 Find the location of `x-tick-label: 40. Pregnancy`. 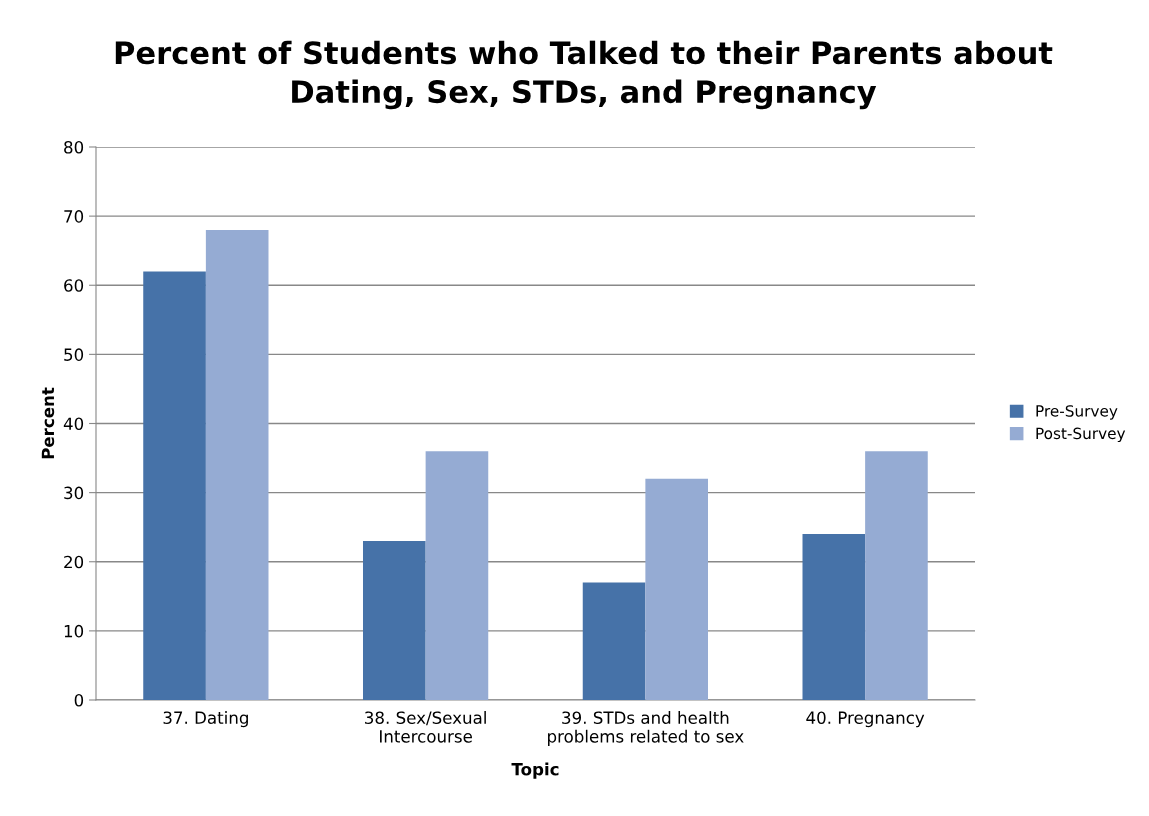

x-tick-label: 40. Pregnancy is located at coordinates (865, 719).